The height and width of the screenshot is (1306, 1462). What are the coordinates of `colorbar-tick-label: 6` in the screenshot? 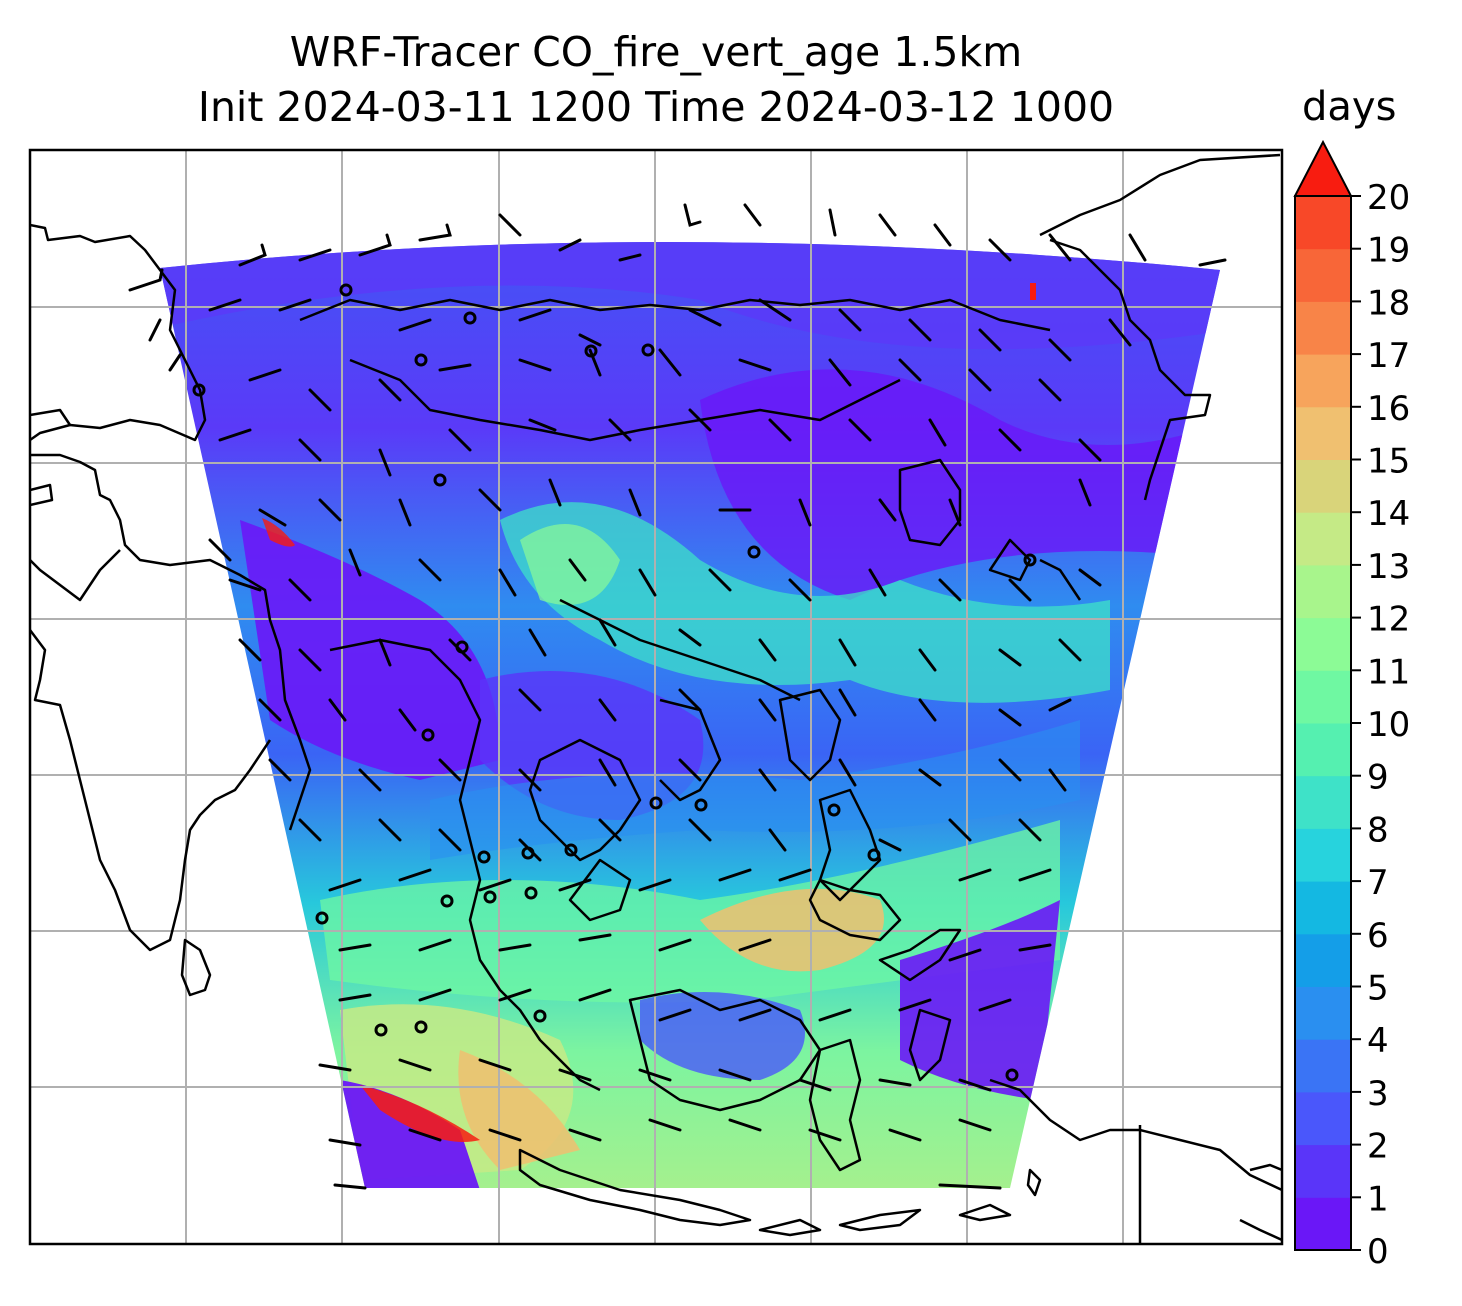 It's located at (1378, 936).